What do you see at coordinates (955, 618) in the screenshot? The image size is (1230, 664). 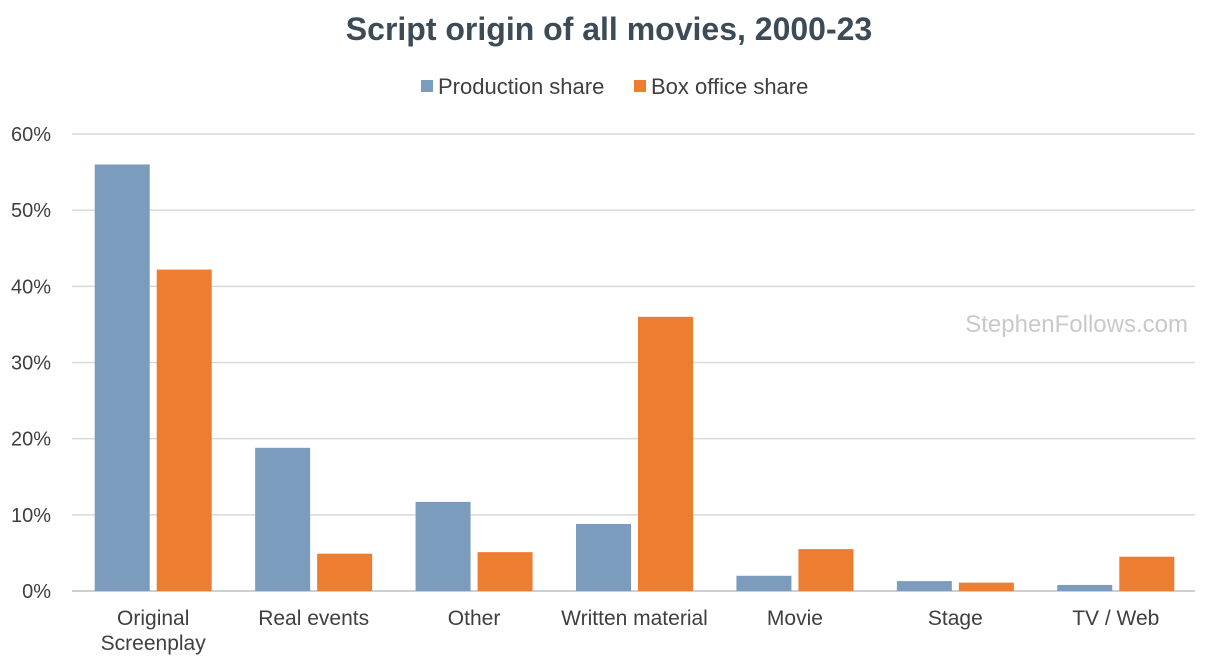 I see `x-category-label: Stage` at bounding box center [955, 618].